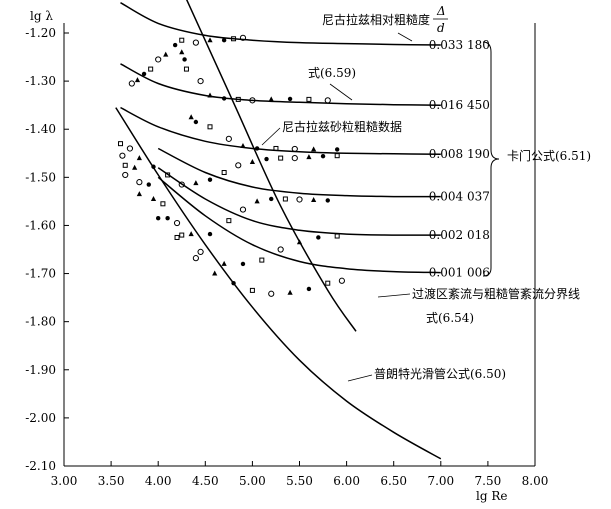 The width and height of the screenshot is (611, 509). Describe the element at coordinates (40, 274) in the screenshot. I see `y-tick-label: -1.70` at that location.